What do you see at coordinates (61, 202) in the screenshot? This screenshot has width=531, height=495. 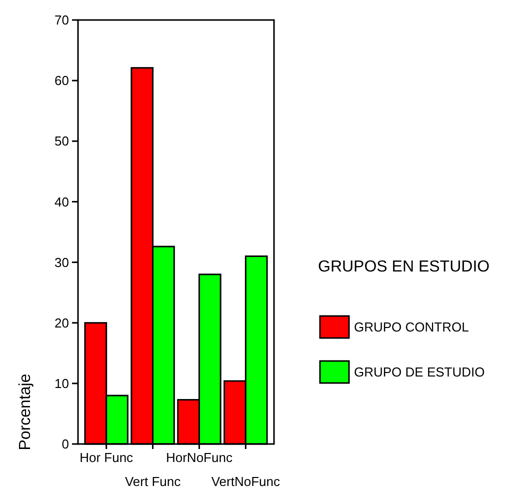 I see `y-tick-label: 40` at bounding box center [61, 202].